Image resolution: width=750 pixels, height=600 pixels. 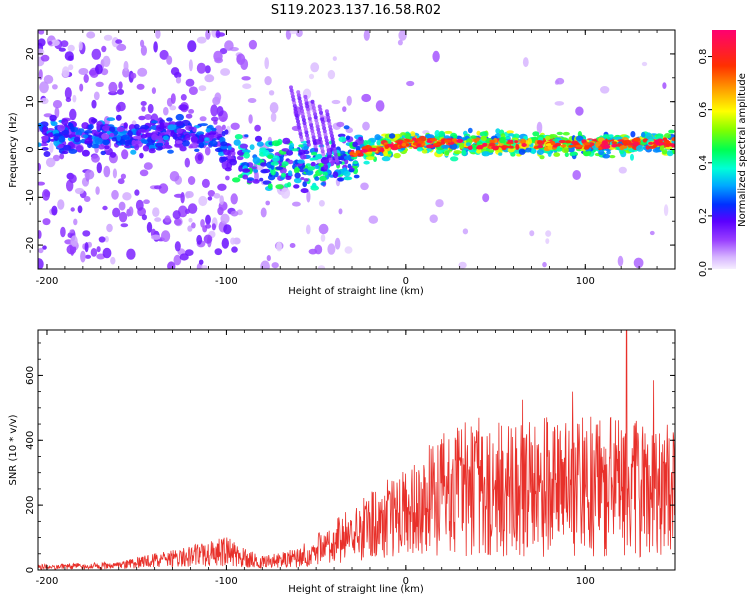 What do you see at coordinates (356, 589) in the screenshot?
I see `snr-x-label: Height of straight line (km)` at bounding box center [356, 589].